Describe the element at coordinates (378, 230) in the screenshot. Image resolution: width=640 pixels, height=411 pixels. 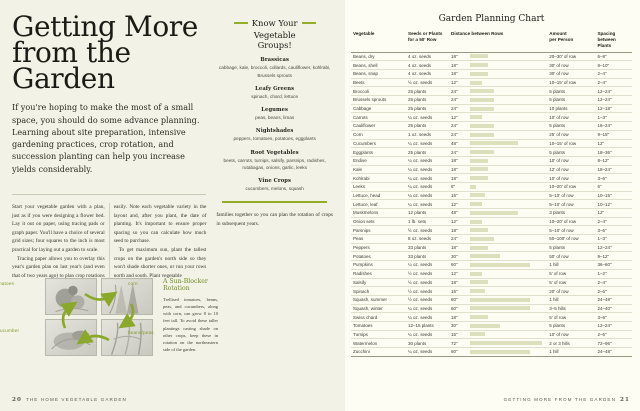
I see `cell-vegetable: Parsnips` at that location.